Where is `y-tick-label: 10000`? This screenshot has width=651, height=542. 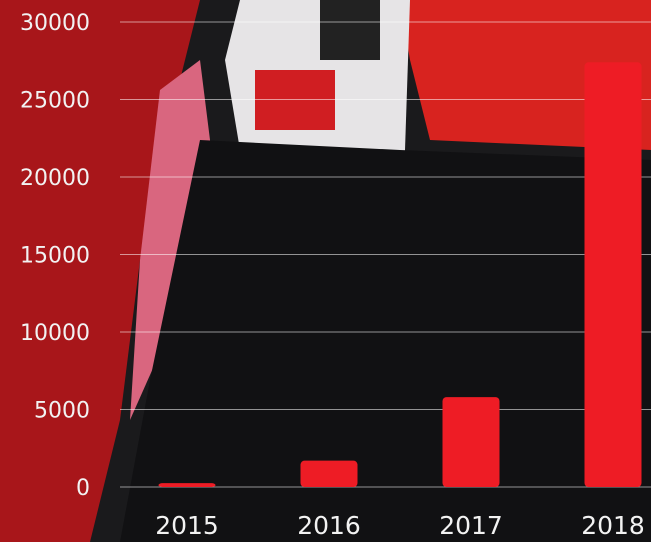
y-tick-label: 10000 is located at coordinates (55, 333).